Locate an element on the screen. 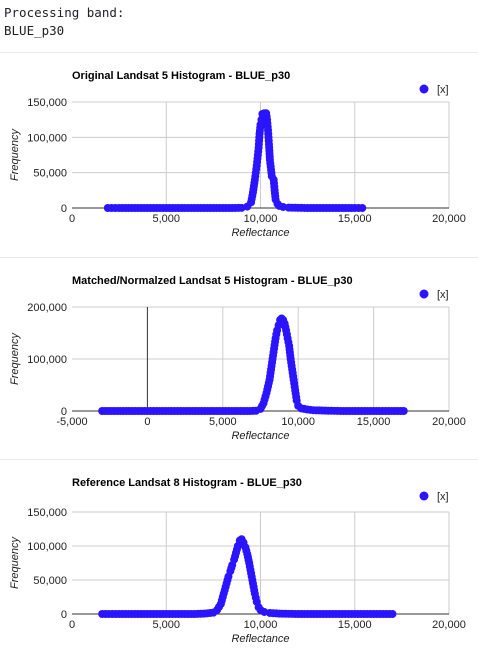 The width and height of the screenshot is (478, 655). chart-title: Reference Landsat 8 Histogram - BLUE_p30 is located at coordinates (187, 483).